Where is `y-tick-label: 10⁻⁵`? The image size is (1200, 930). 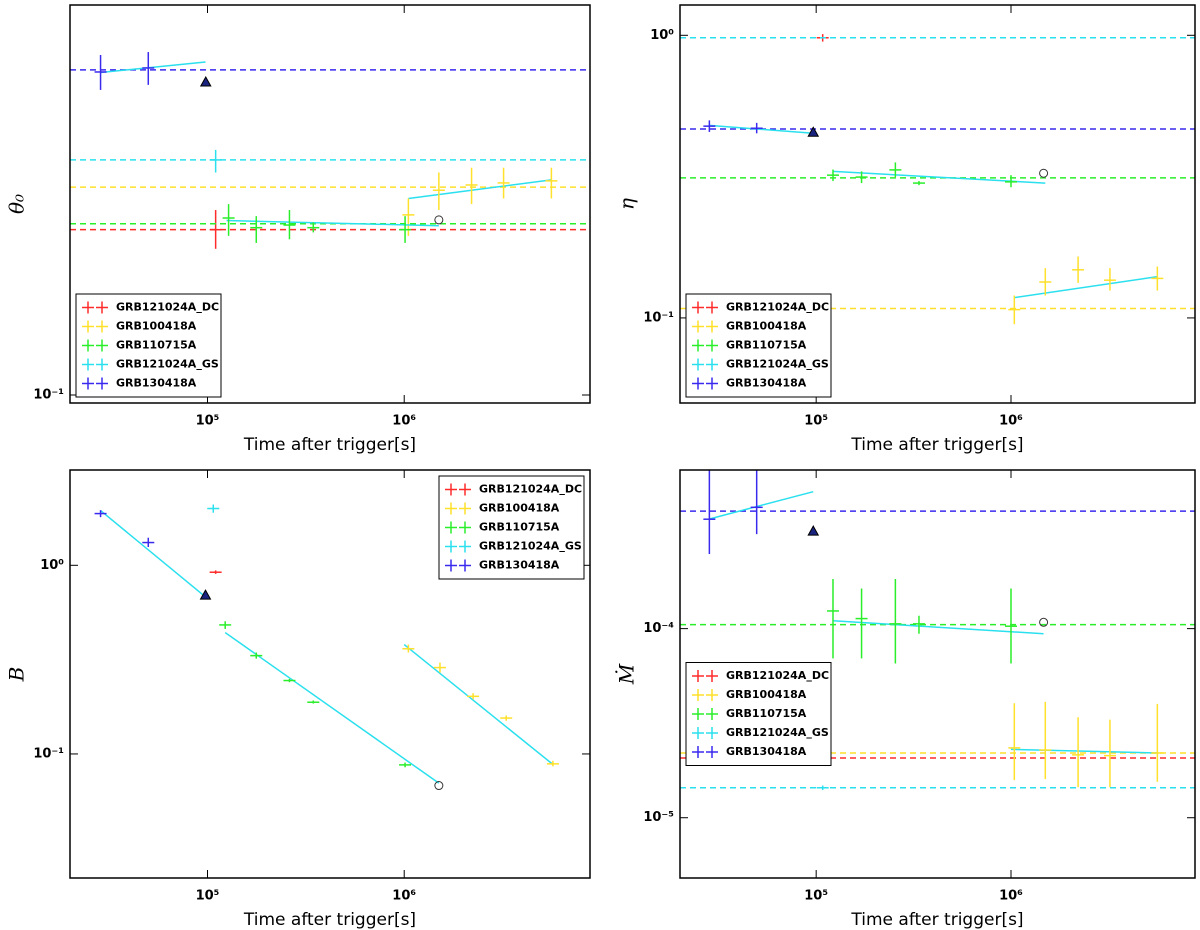
y-tick-label: 10⁻⁵ is located at coordinates (658, 817).